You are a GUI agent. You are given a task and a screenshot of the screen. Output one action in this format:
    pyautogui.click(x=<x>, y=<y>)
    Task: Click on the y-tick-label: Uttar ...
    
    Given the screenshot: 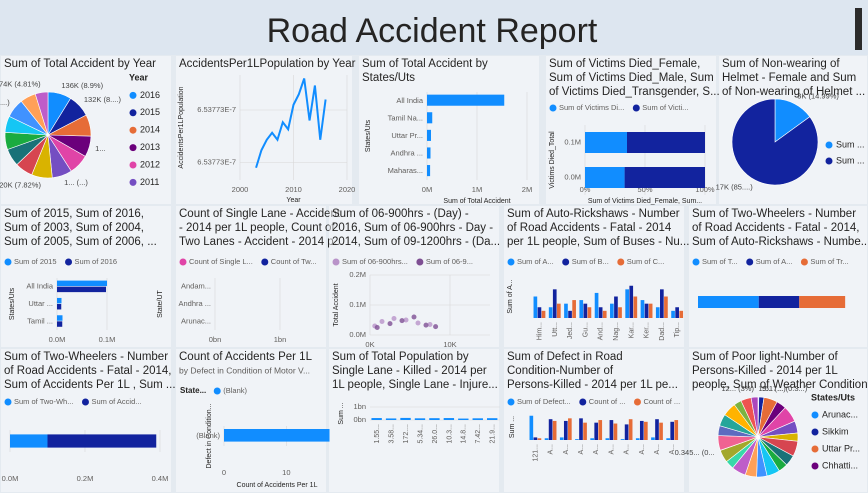 What is the action you would take?
    pyautogui.click(x=40, y=303)
    